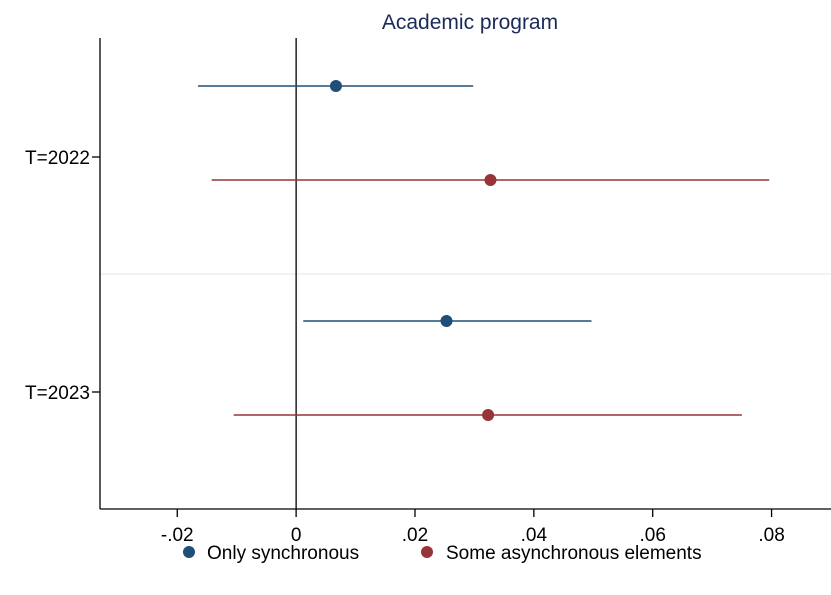  What do you see at coordinates (57, 158) in the screenshot?
I see `y-tick-label: T=2022` at bounding box center [57, 158].